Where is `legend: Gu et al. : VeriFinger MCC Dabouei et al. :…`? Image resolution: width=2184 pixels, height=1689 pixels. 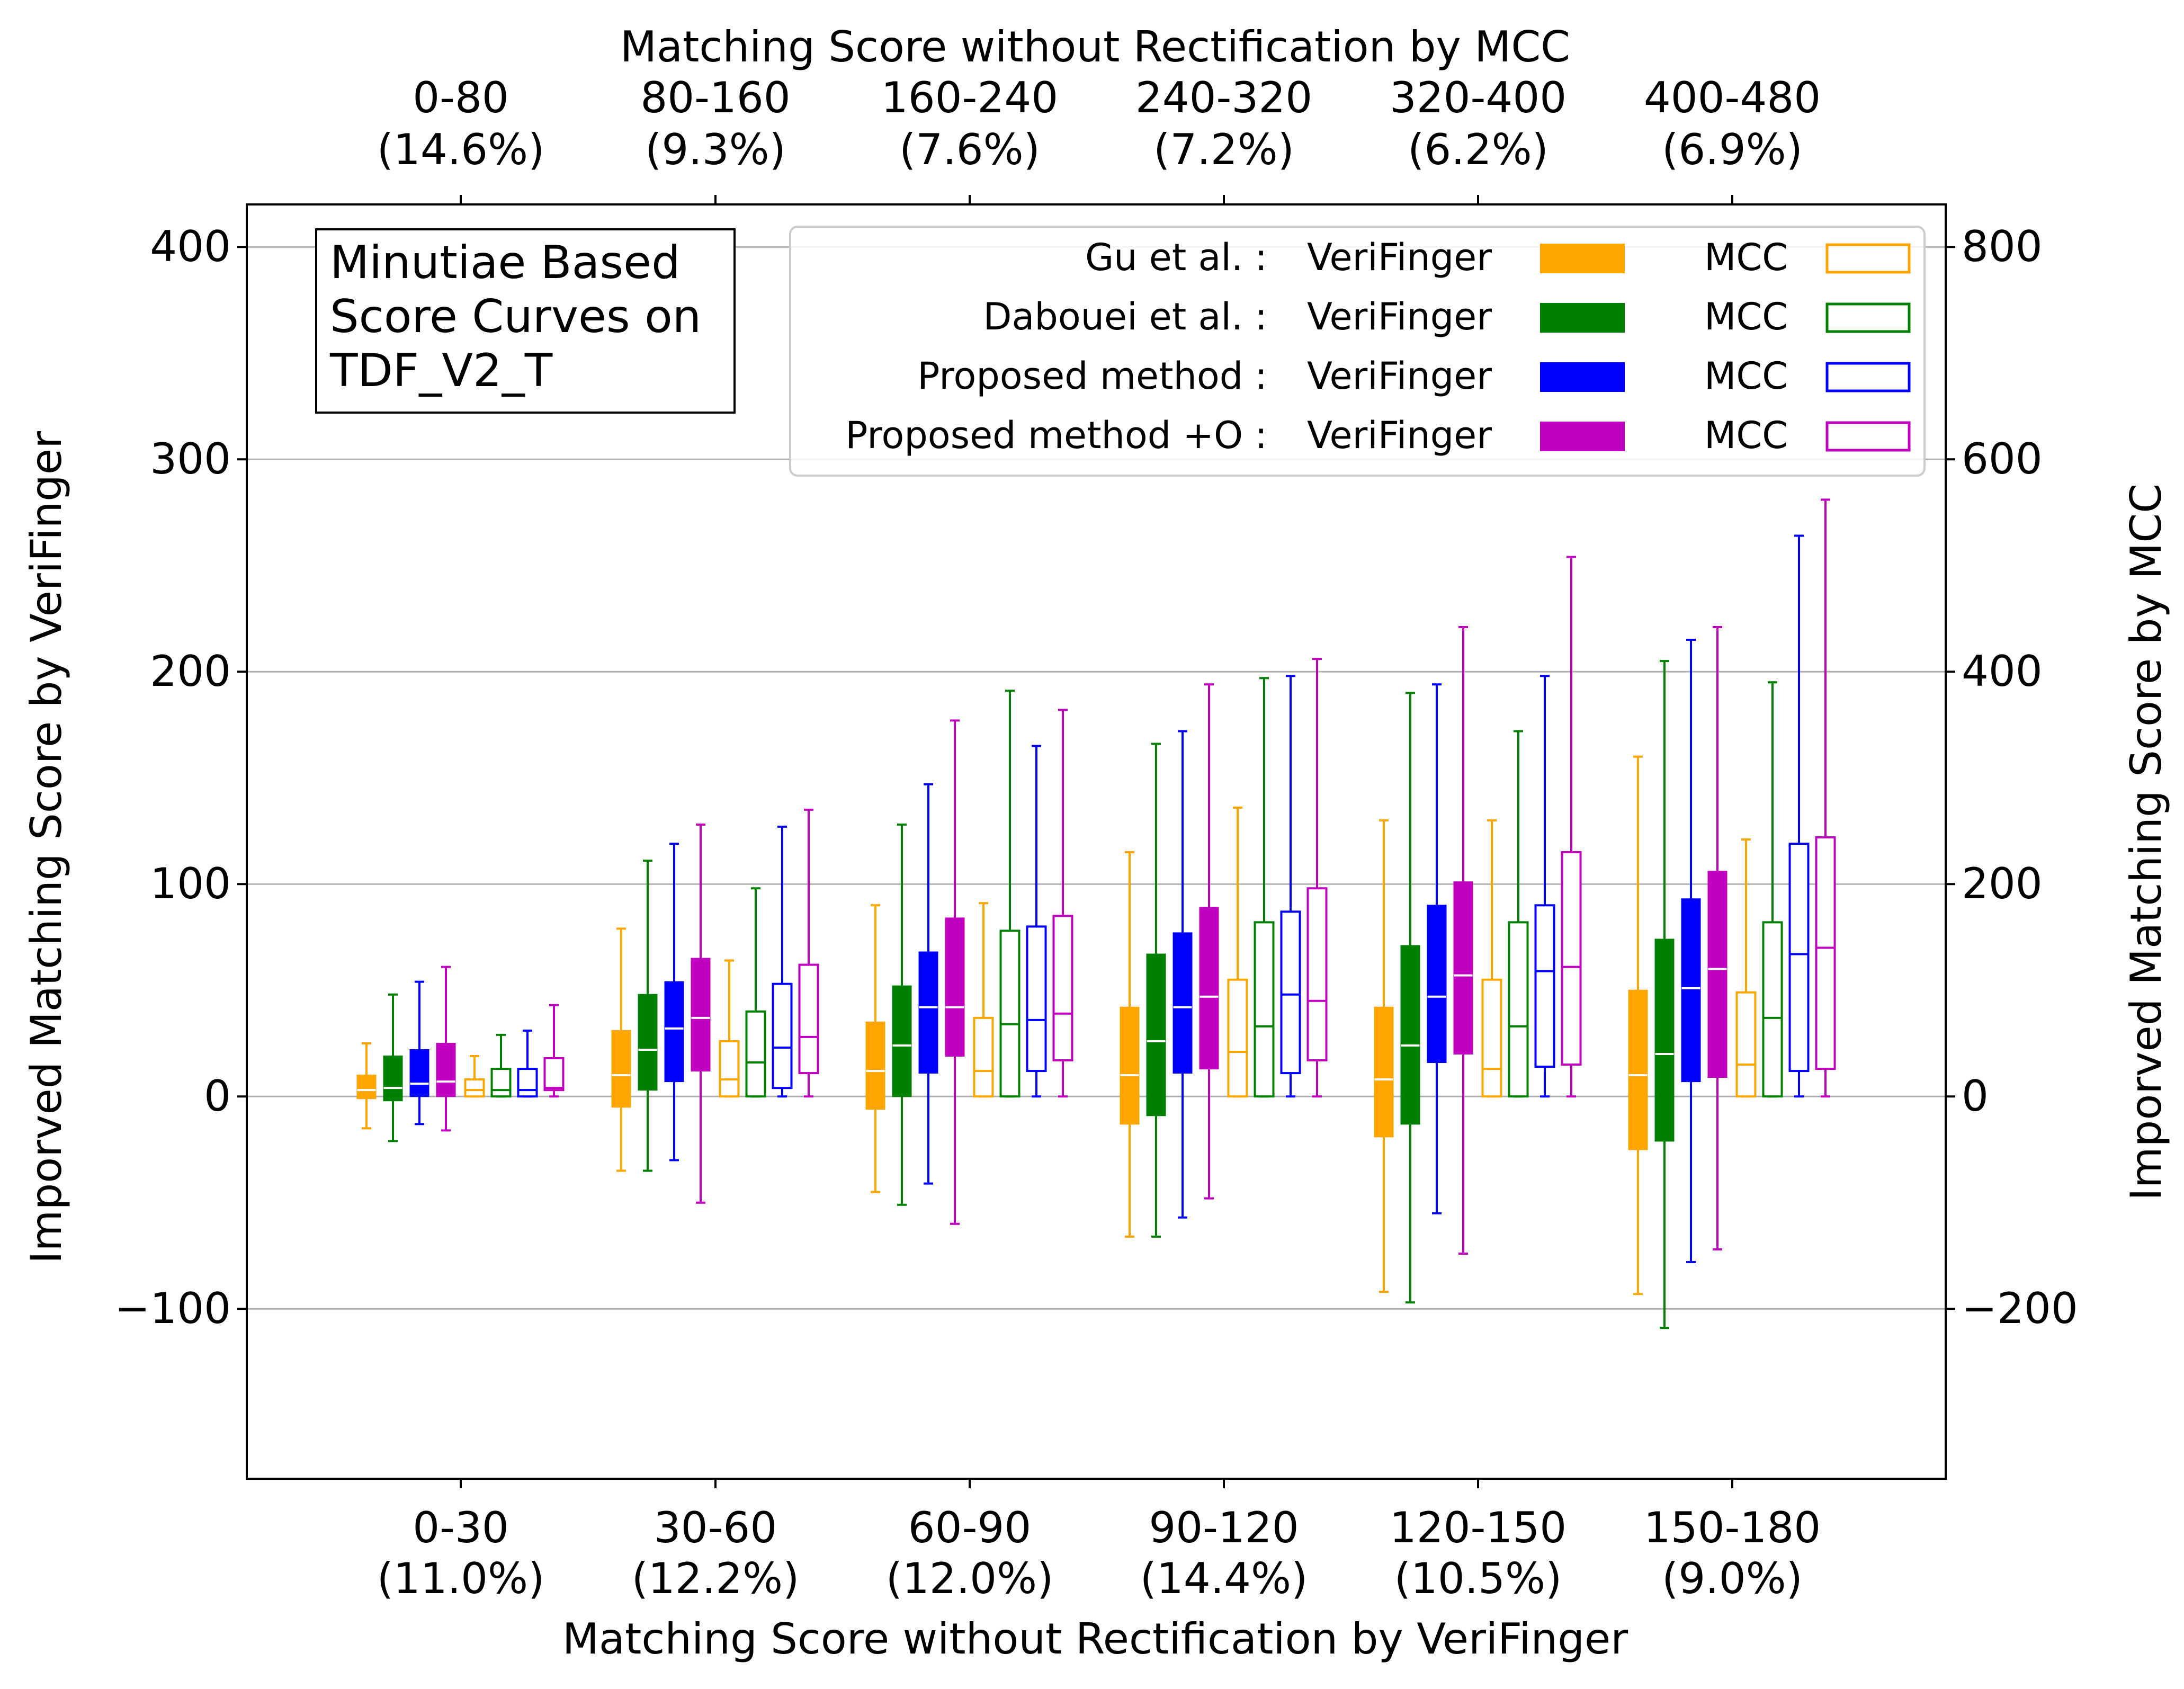
legend: Gu et al. : VeriFinger MCC Dabouei et al. :… is located at coordinates (1357, 351).